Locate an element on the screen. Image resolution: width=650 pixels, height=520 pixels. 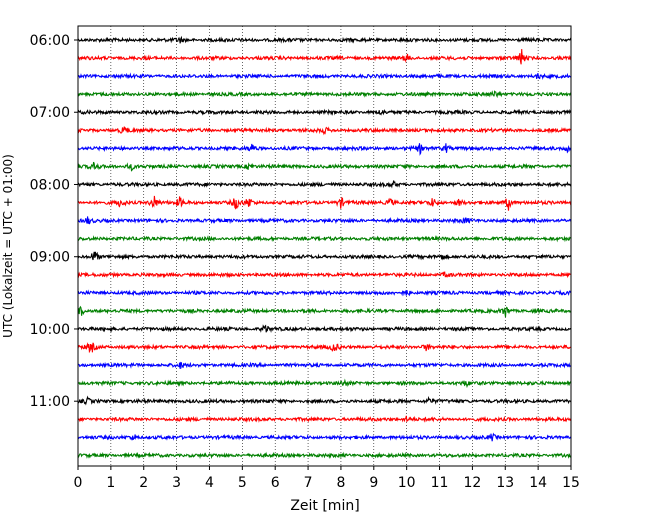
x-tick-label: 11 is located at coordinates (440, 483).